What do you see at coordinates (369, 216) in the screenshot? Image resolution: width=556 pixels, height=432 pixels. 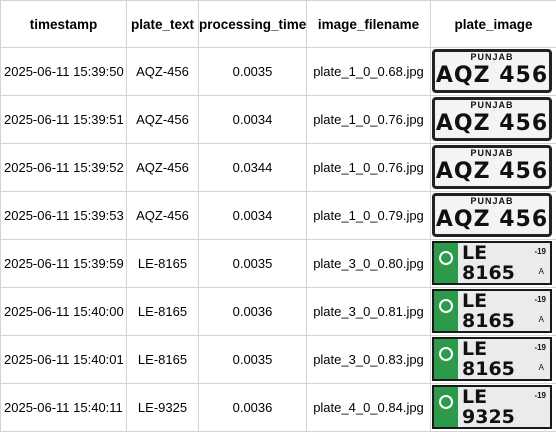 I see `image-filename-cell: plate_1_0_0.79.jpg` at bounding box center [369, 216].